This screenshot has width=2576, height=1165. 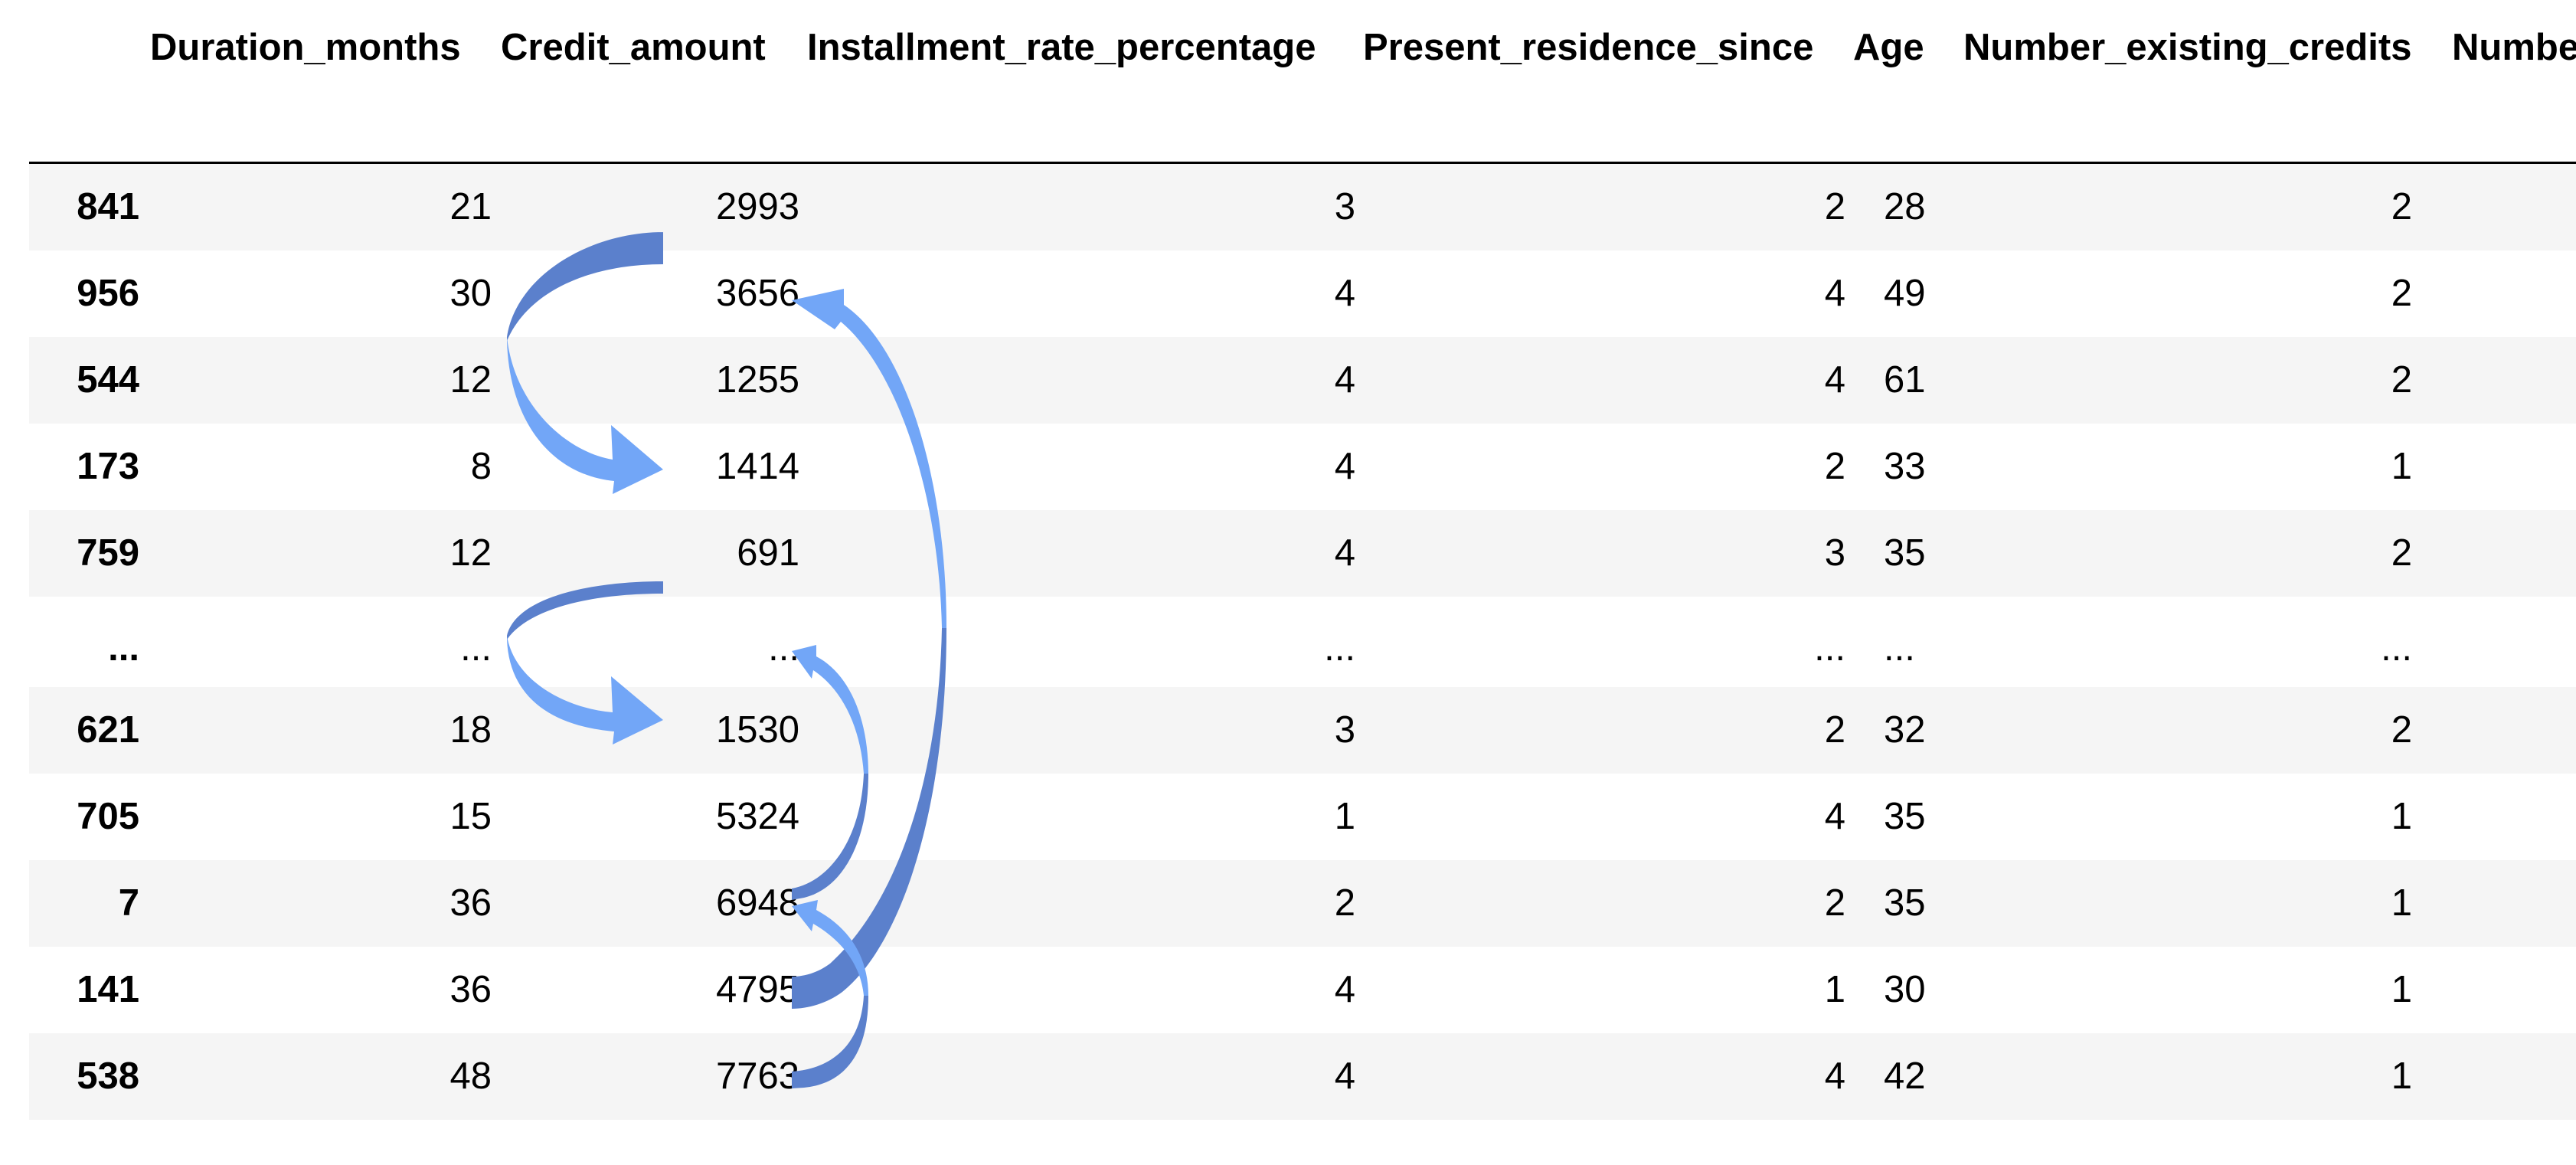 What do you see at coordinates (305, 47) in the screenshot?
I see `column-header-duration-months: Duration_months` at bounding box center [305, 47].